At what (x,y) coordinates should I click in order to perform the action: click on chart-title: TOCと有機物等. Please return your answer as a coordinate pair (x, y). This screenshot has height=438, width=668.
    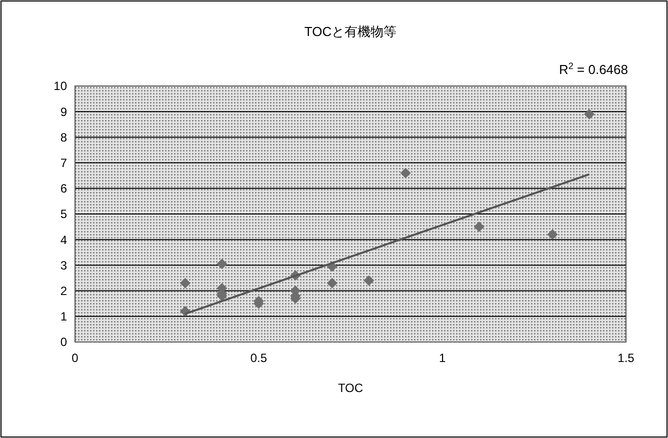
    Looking at the image, I should click on (350, 31).